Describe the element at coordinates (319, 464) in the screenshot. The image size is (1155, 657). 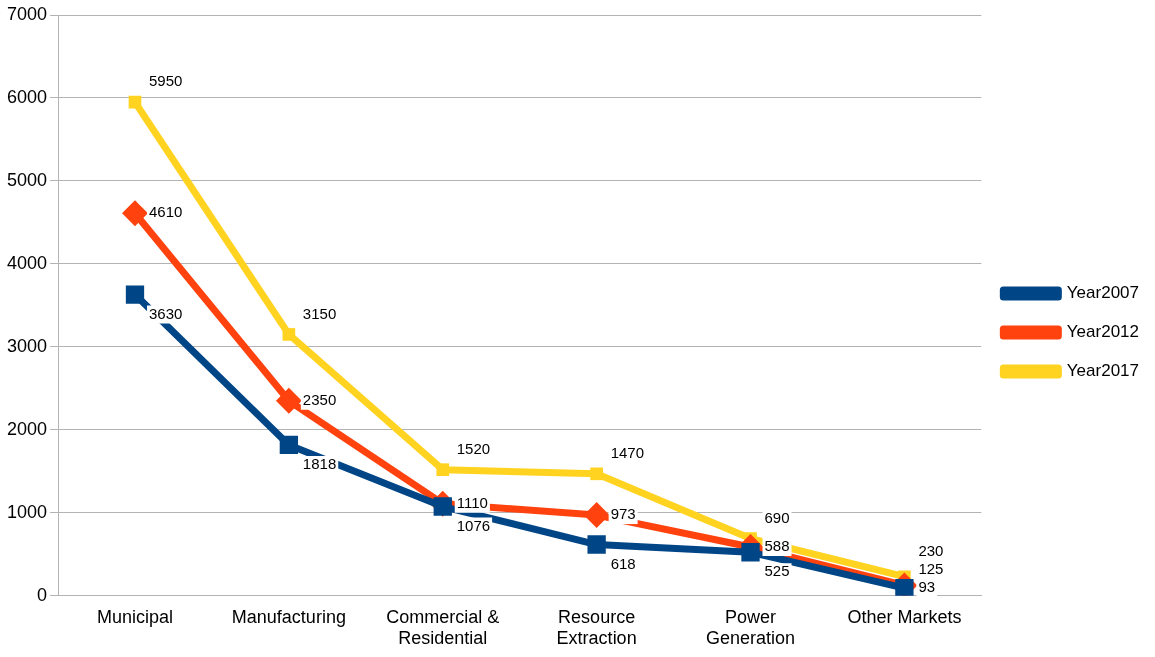
I see `data-label: 1818` at that location.